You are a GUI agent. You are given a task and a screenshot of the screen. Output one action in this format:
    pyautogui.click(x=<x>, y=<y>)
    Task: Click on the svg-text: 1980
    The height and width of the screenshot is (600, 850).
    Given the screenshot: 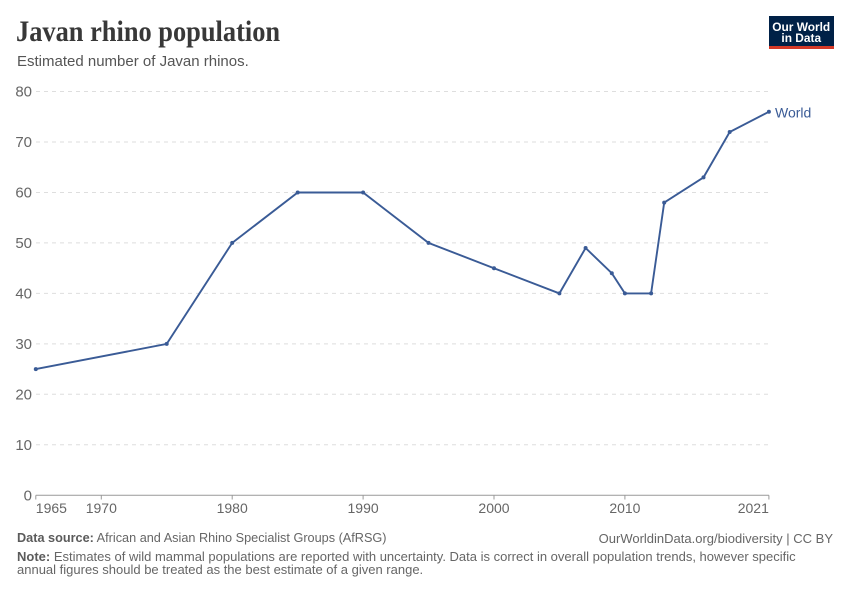 What is the action you would take?
    pyautogui.click(x=232, y=508)
    